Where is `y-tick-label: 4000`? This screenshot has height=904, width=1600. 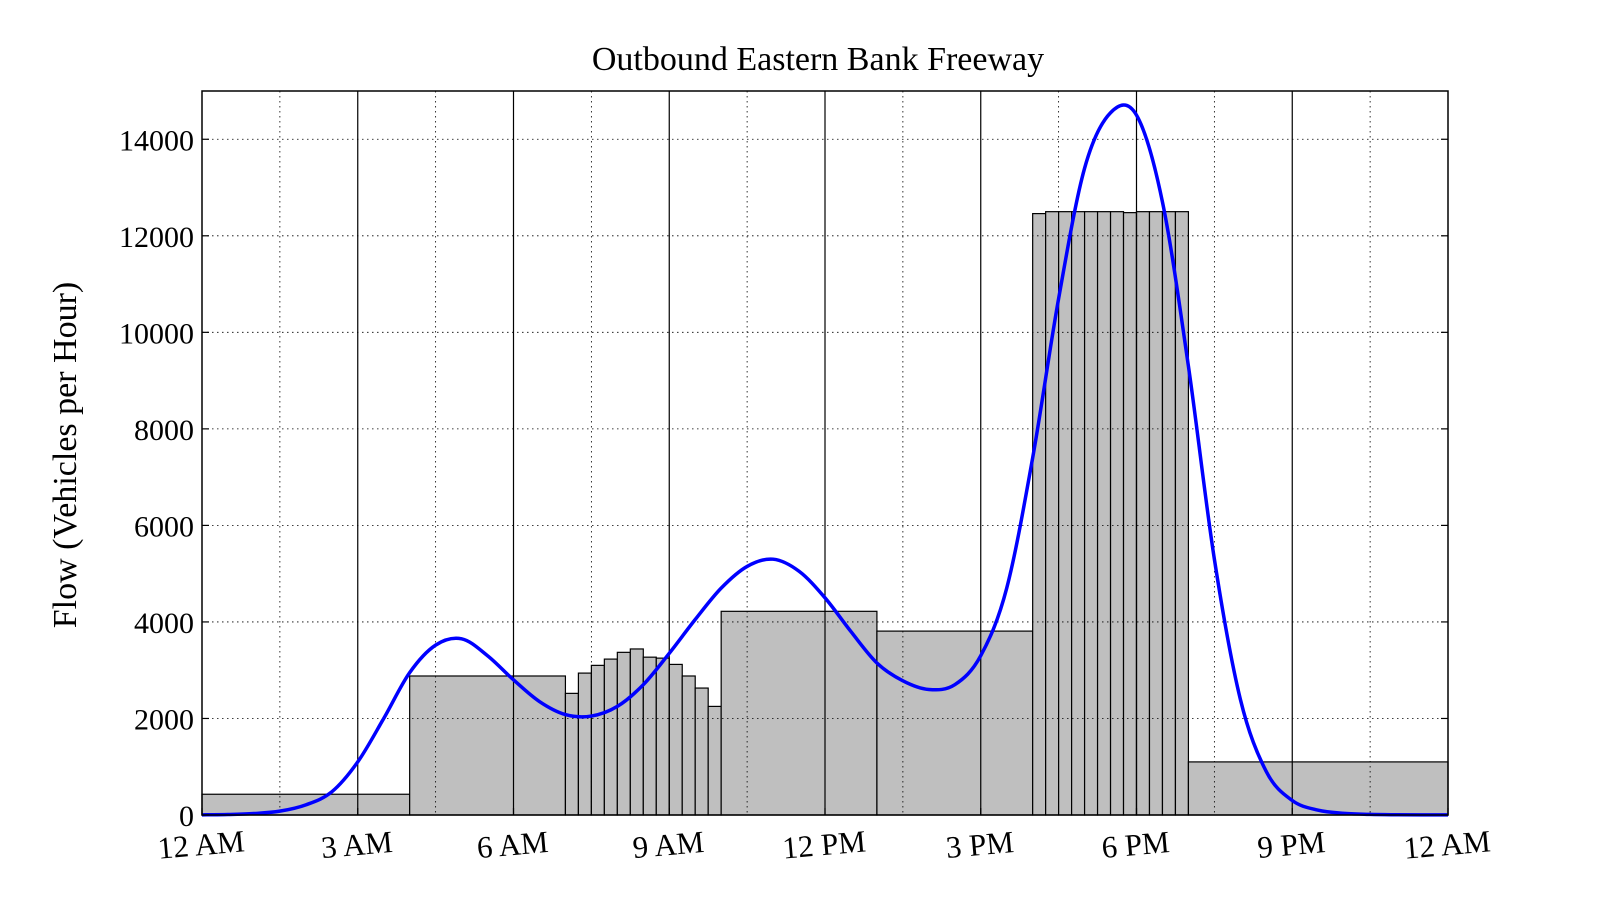 y-tick-label: 4000 is located at coordinates (164, 623).